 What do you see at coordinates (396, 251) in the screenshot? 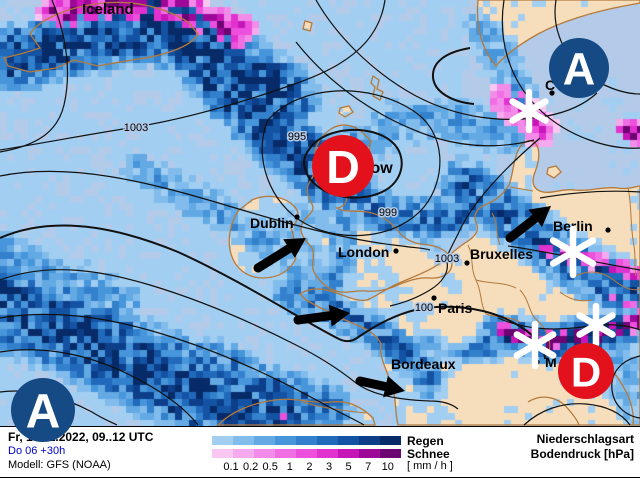
I see `city-dot-london` at bounding box center [396, 251].